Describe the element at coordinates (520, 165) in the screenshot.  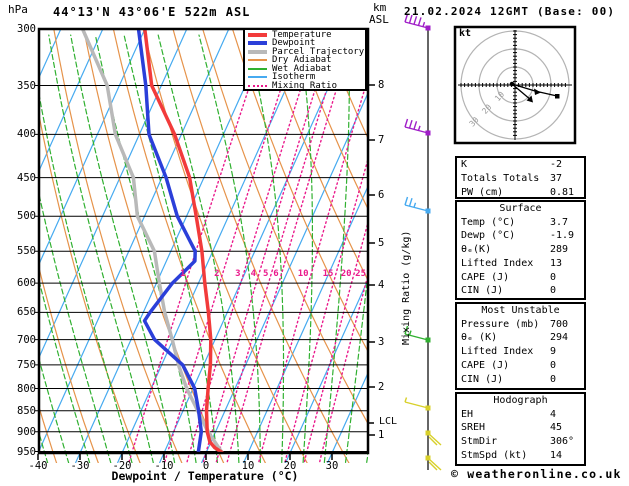
I see `table-row: K -2` at that location.